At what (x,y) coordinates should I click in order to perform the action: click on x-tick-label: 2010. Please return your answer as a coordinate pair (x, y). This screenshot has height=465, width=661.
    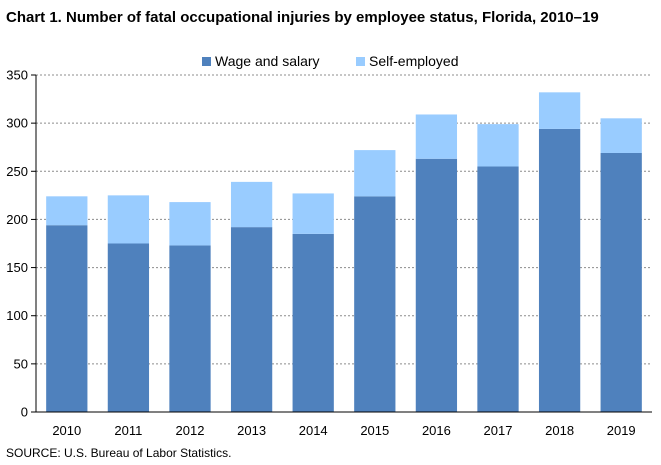
    Looking at the image, I should click on (66, 430).